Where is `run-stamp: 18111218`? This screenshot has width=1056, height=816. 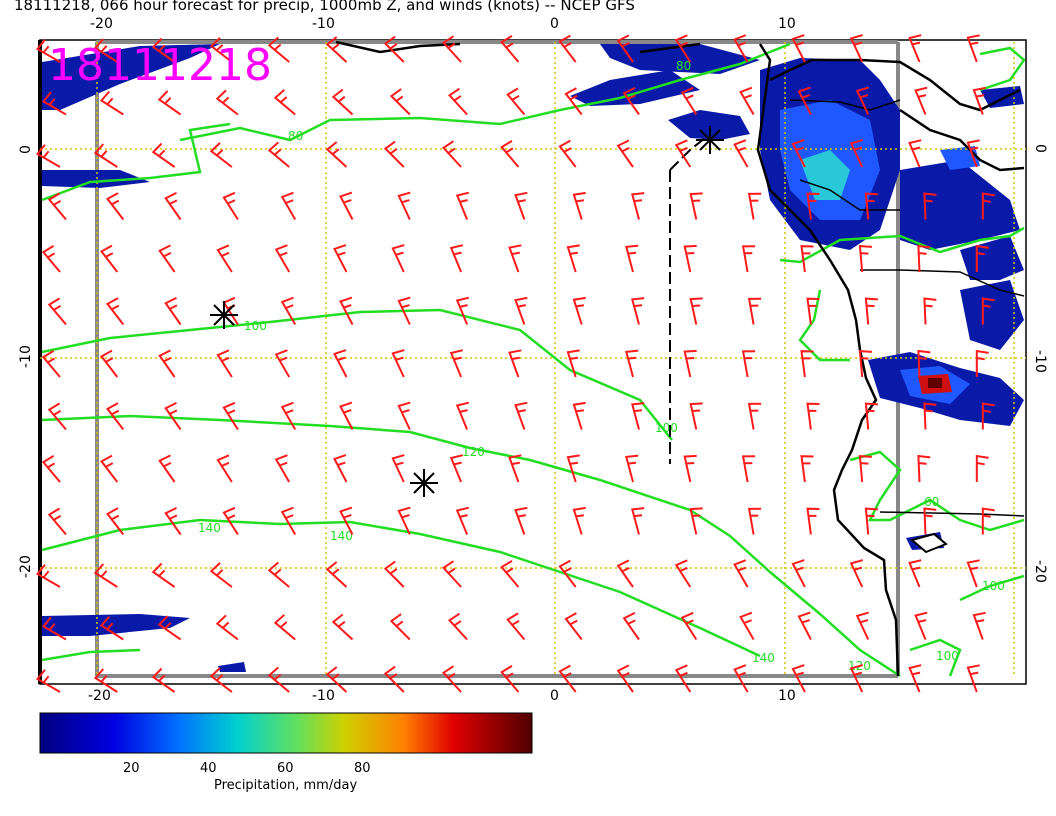
run-stamp: 18111218 is located at coordinates (160, 65).